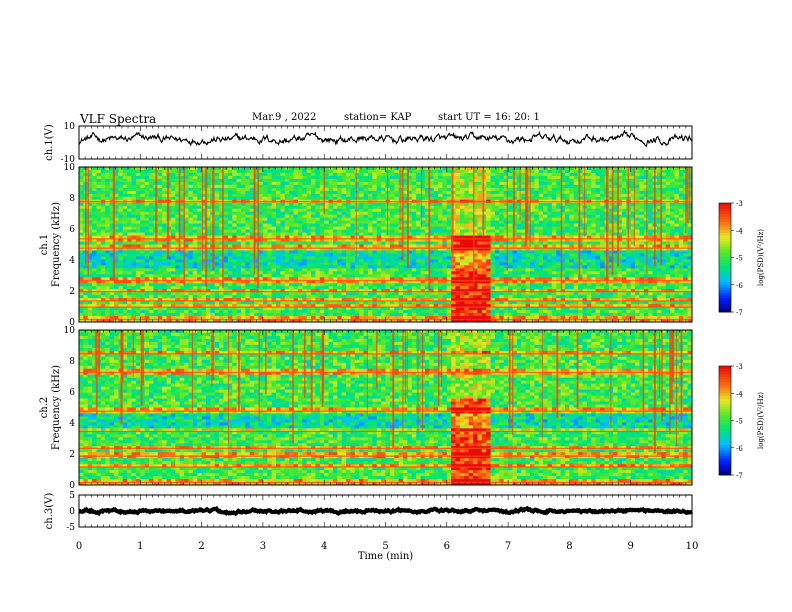 Image resolution: width=792 pixels, height=612 pixels. I want to click on x-tick-label: 10, so click(692, 546).